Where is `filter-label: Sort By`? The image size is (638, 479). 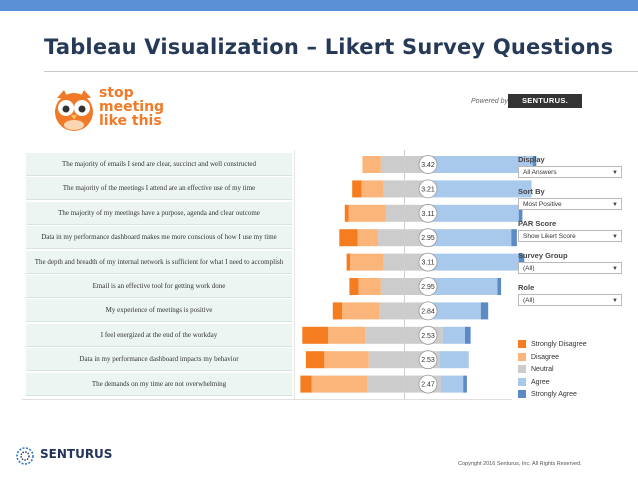
filter-label: Sort By is located at coordinates (531, 191).